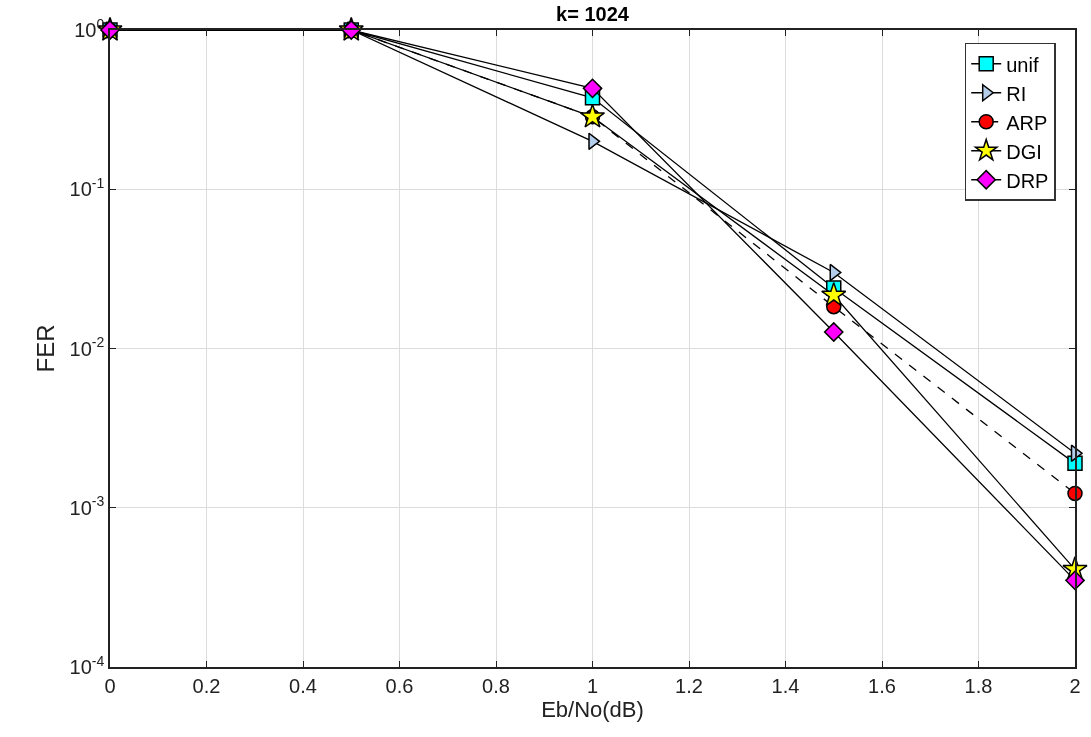 This screenshot has height=737, width=1091. What do you see at coordinates (110, 685) in the screenshot?
I see `x-tick-label: 0` at bounding box center [110, 685].